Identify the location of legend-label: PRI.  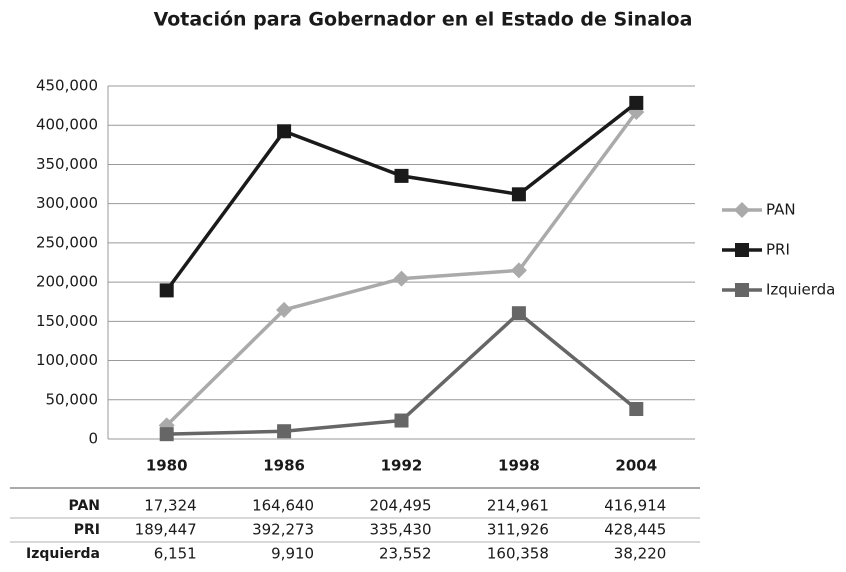
(778, 250).